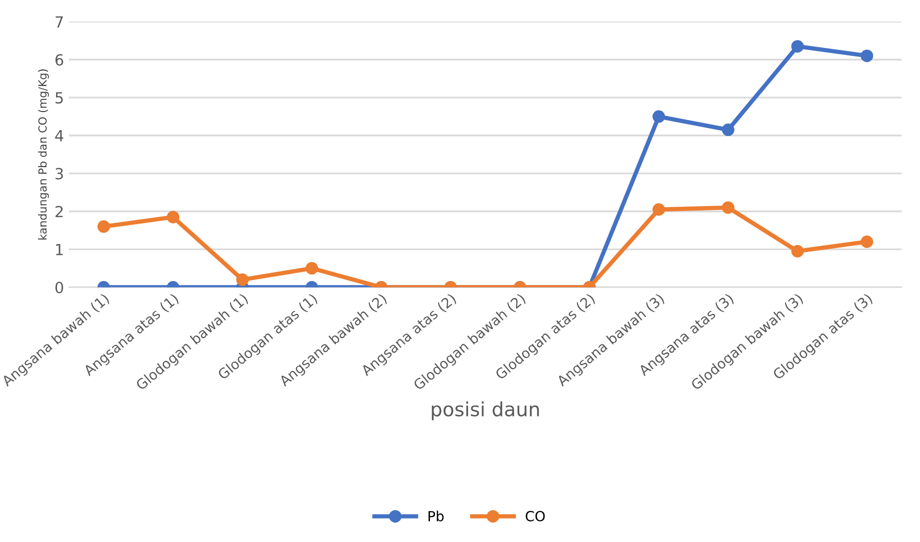 The height and width of the screenshot is (542, 920). What do you see at coordinates (59, 98) in the screenshot?
I see `y-tick-label: 5` at bounding box center [59, 98].